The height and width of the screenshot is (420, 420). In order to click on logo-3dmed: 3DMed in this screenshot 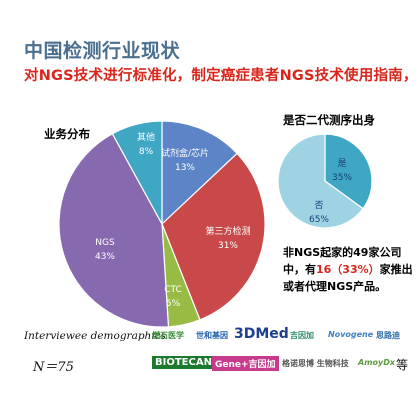, I will do `click(261, 334)`.